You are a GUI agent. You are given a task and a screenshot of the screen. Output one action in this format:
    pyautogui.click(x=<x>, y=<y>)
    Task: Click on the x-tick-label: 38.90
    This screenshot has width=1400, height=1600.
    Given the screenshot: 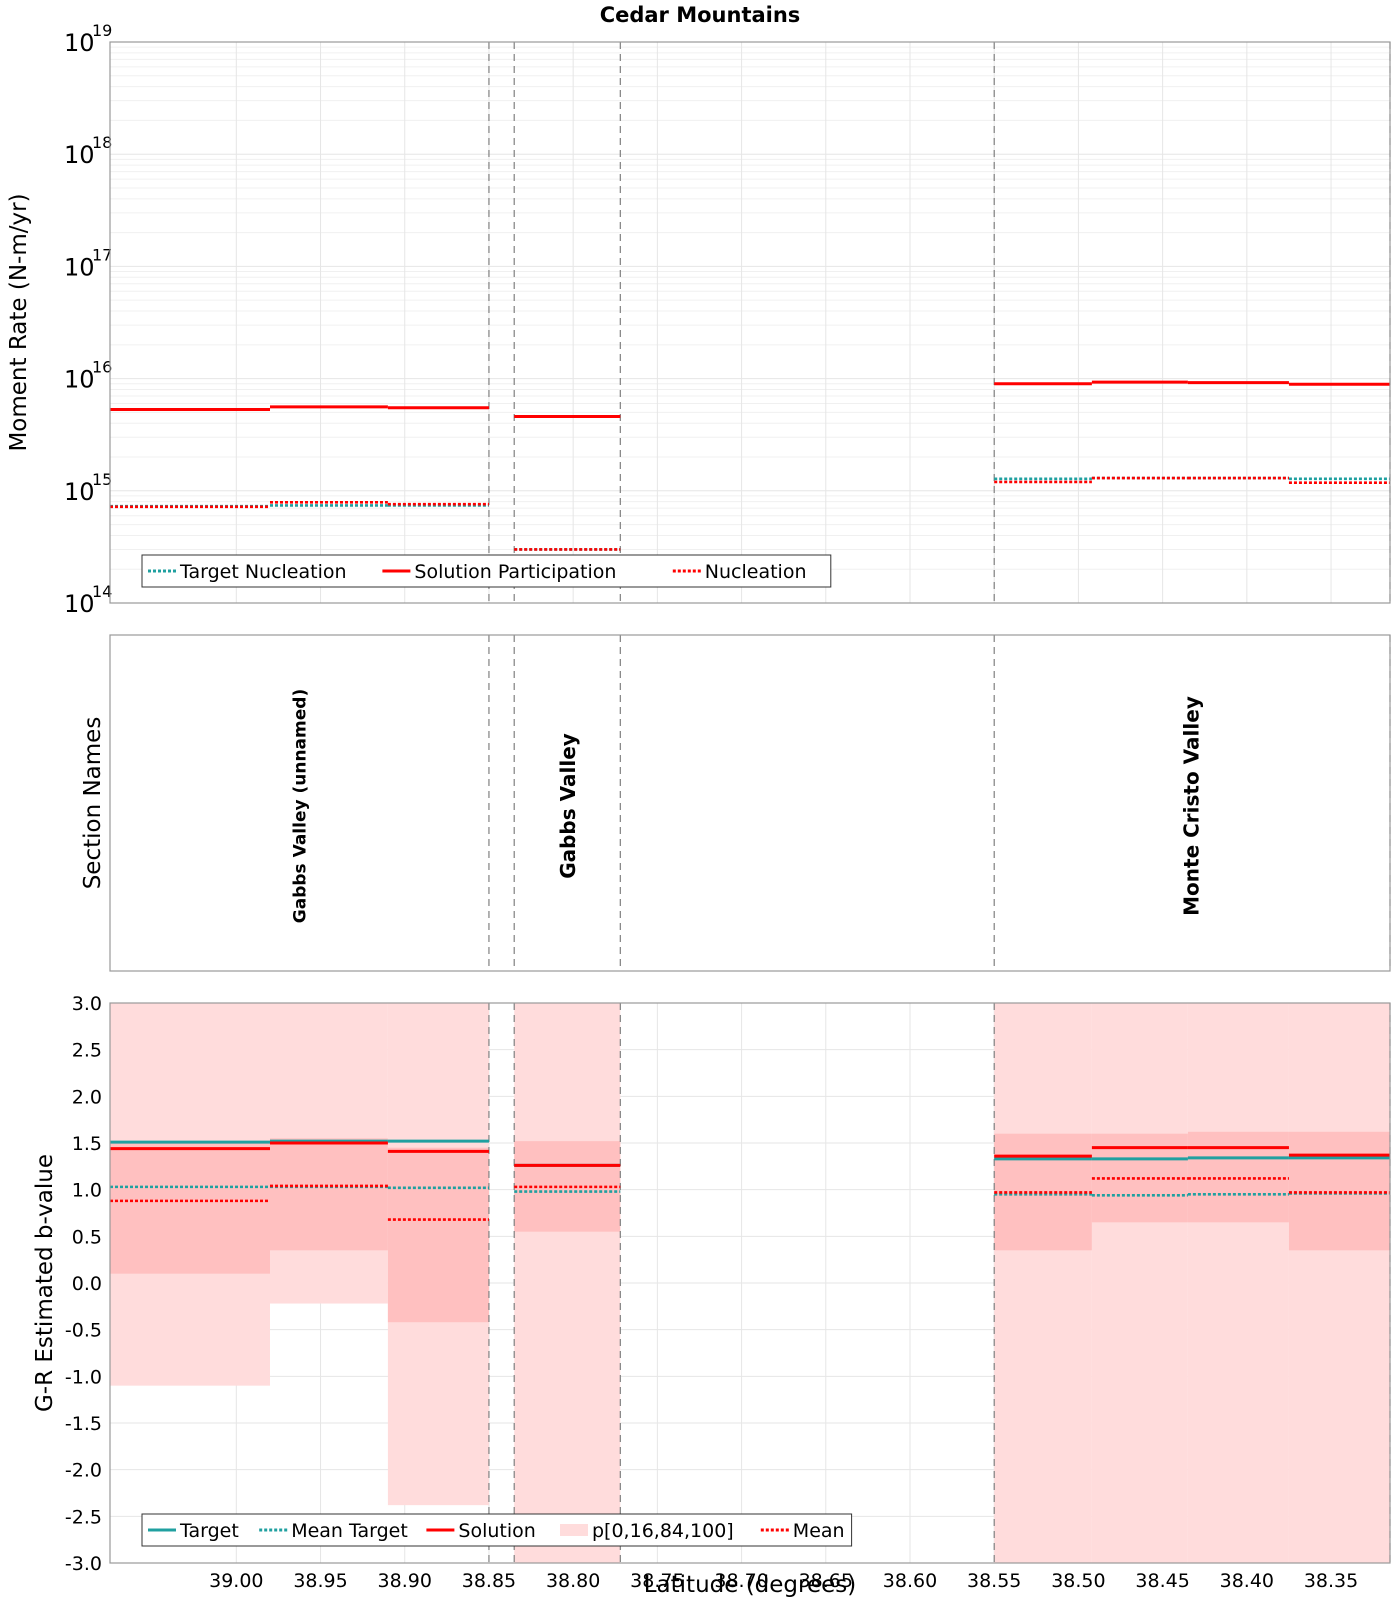 What is the action you would take?
    pyautogui.click(x=405, y=1581)
    